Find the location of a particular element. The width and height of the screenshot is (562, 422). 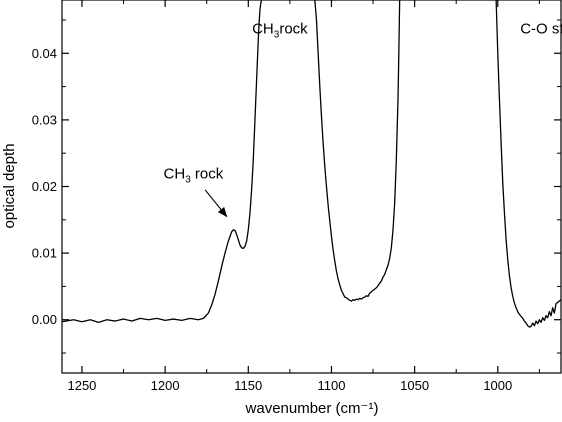

annotation-label-3: CH3 rock is located at coordinates (194, 176).